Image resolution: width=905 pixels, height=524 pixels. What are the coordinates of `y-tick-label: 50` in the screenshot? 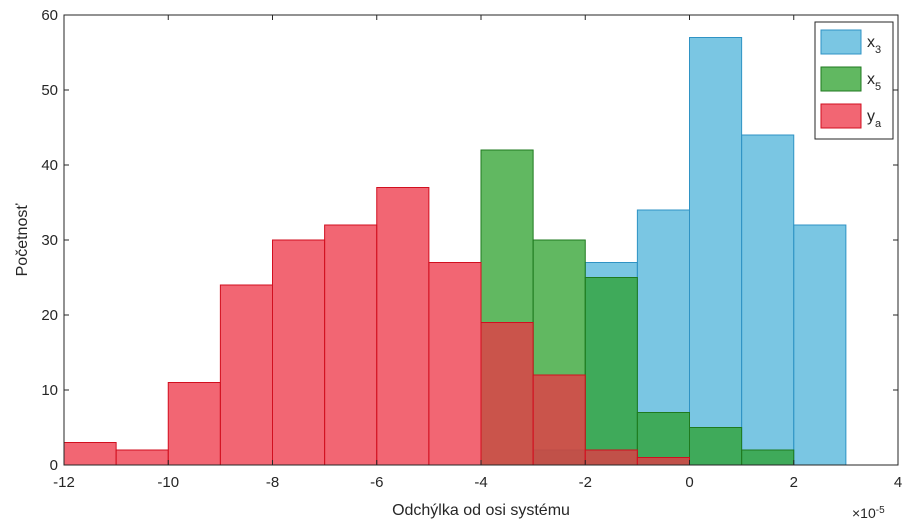 It's located at (49, 90).